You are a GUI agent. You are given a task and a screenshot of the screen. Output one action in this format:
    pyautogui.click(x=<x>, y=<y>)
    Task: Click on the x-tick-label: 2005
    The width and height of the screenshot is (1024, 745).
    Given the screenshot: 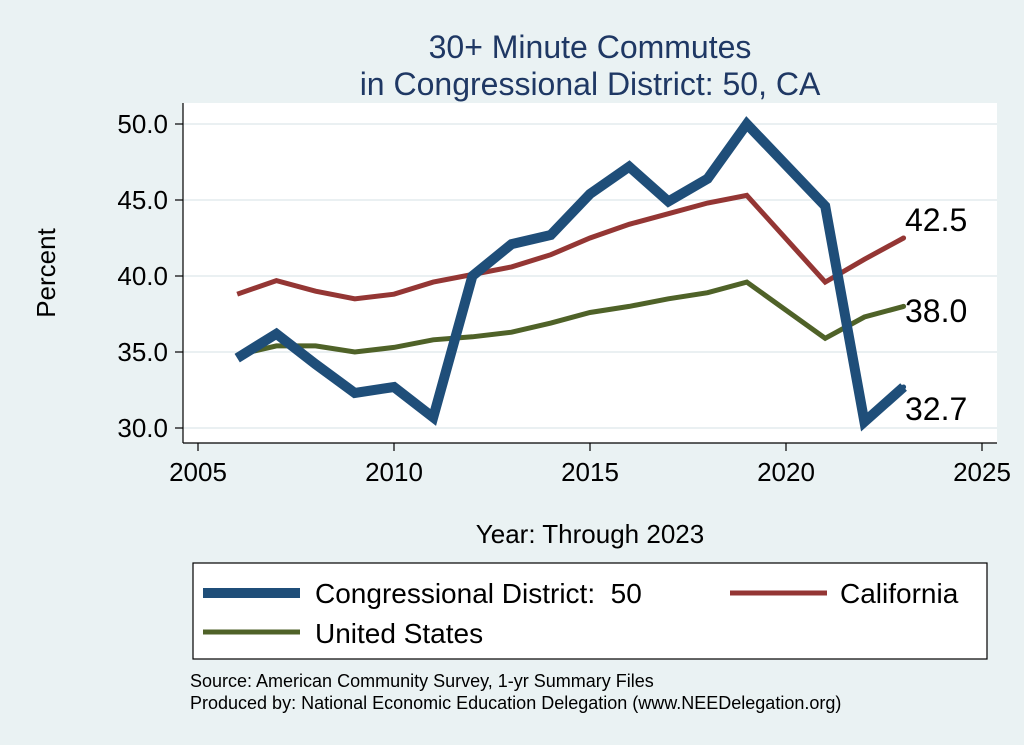 What is the action you would take?
    pyautogui.click(x=198, y=472)
    